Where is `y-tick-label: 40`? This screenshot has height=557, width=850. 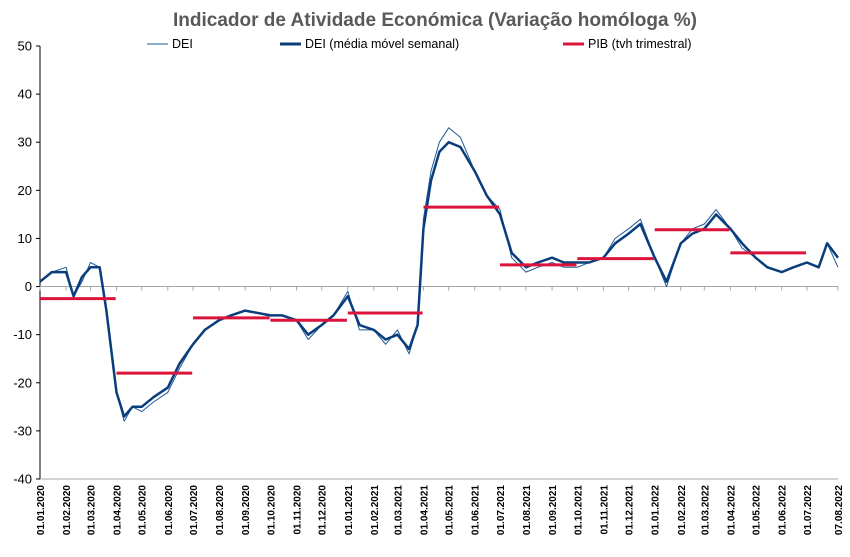
y-tick-label: 40 is located at coordinates (25, 94).